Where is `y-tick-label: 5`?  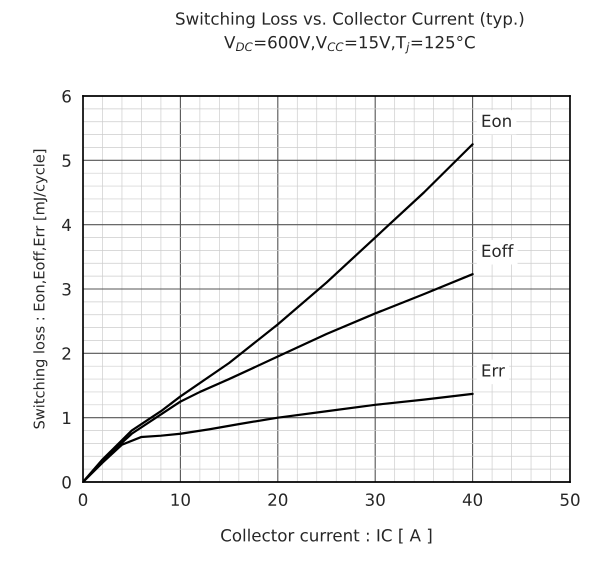
y-tick-label: 5 is located at coordinates (66, 160).